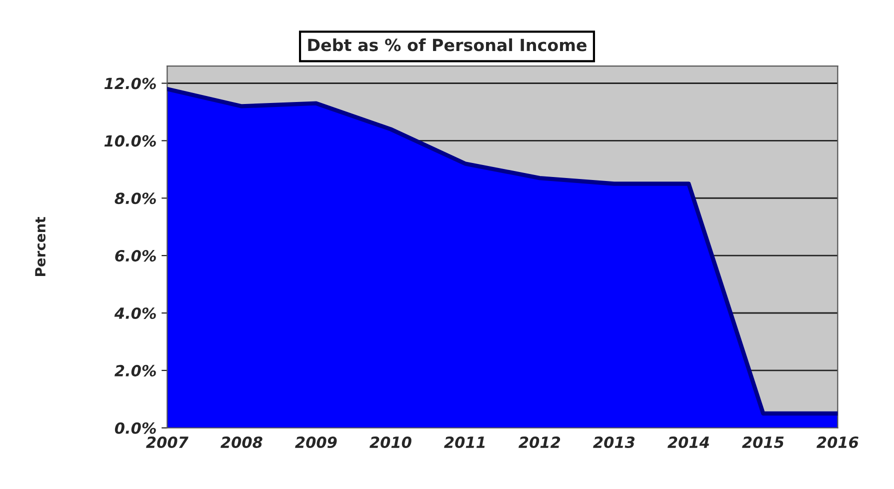  I want to click on y-tick-label: 2.0%, so click(135, 370).